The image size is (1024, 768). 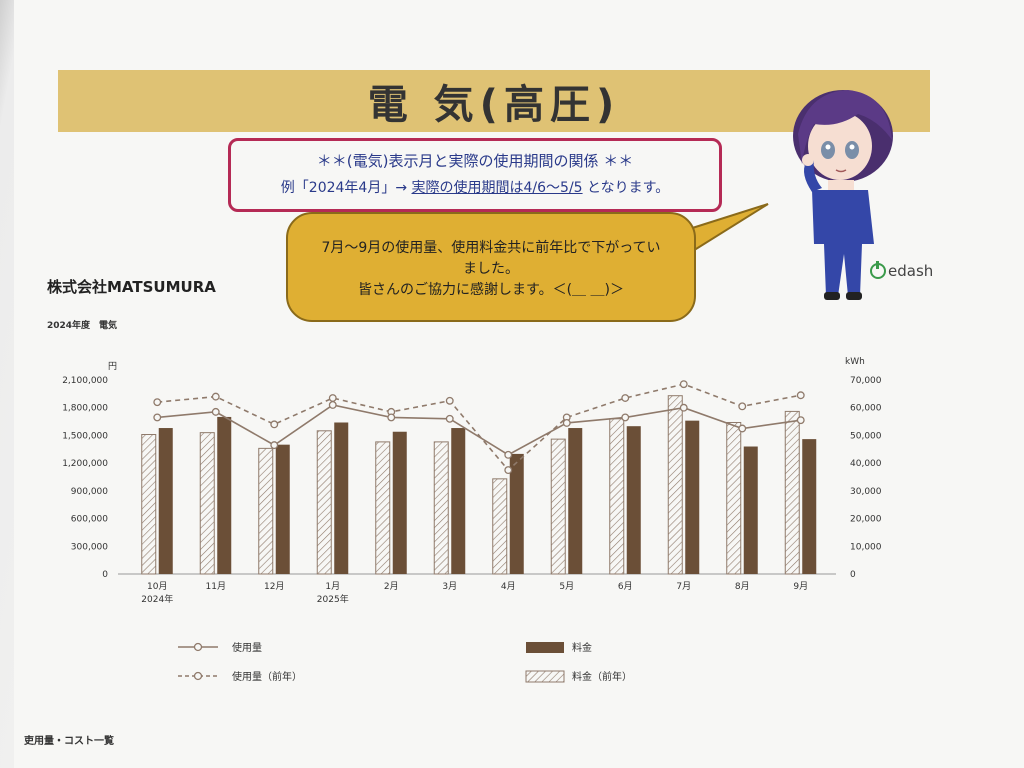 What do you see at coordinates (449, 586) in the screenshot?
I see `x-tick-label: 3月` at bounding box center [449, 586].